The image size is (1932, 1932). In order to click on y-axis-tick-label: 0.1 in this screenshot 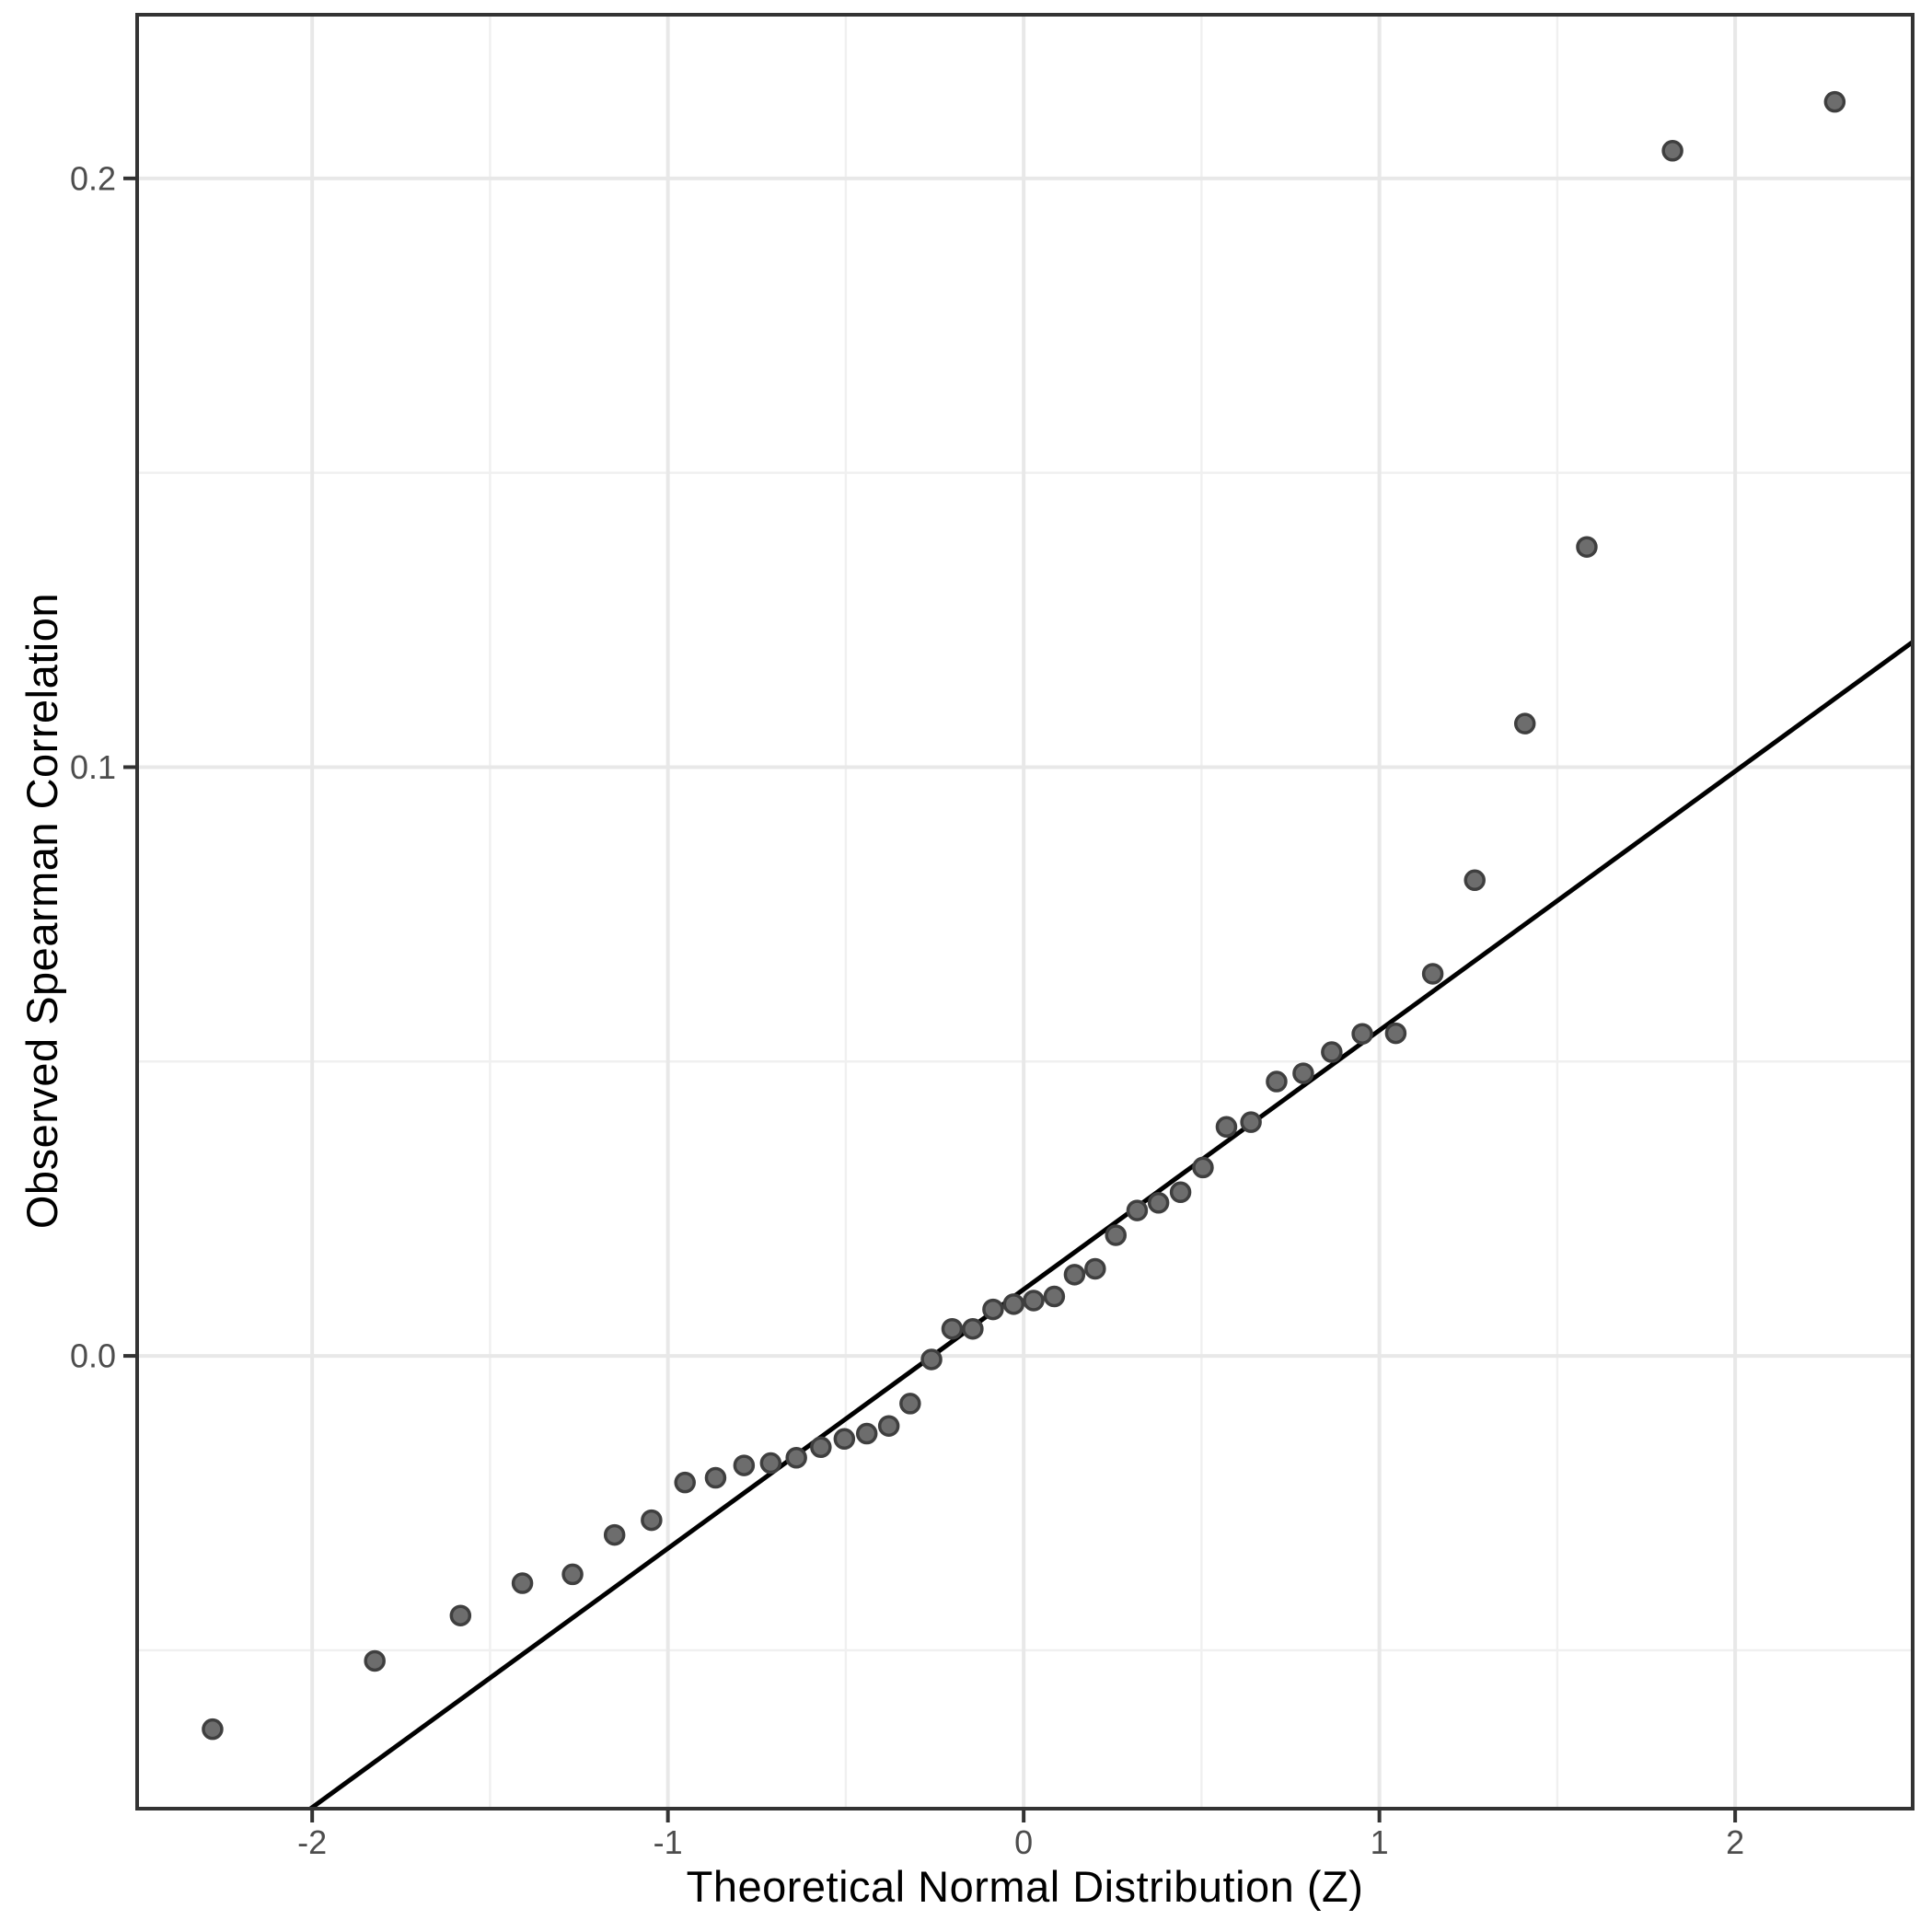, I will do `click(93, 767)`.